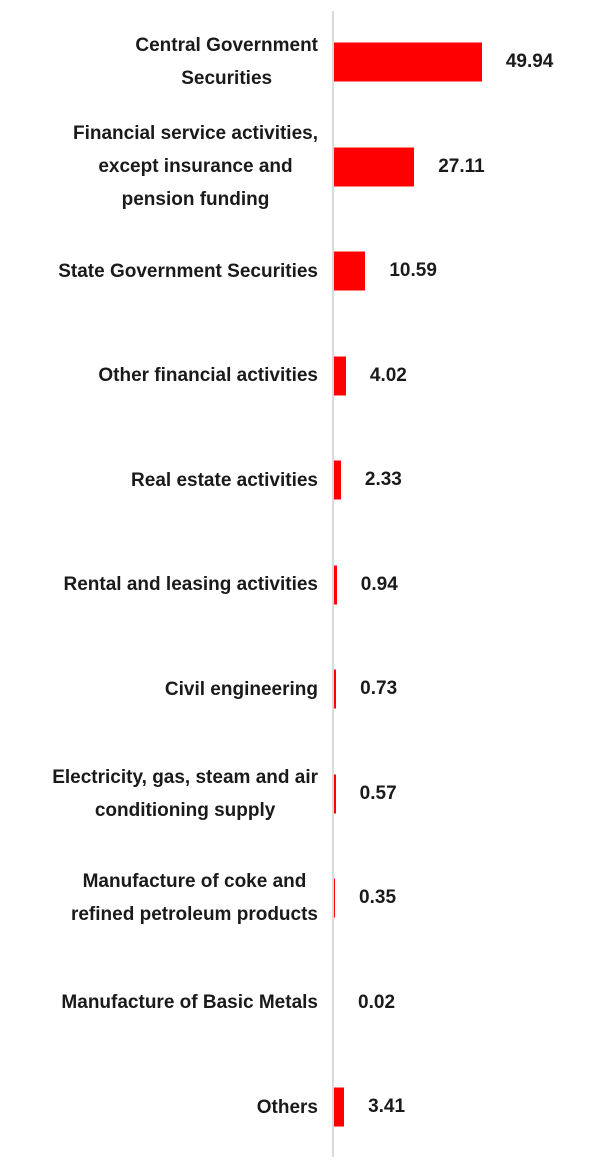  Describe the element at coordinates (189, 1003) in the screenshot. I see `category-label-text: Manufacture of Basic Metals` at that location.